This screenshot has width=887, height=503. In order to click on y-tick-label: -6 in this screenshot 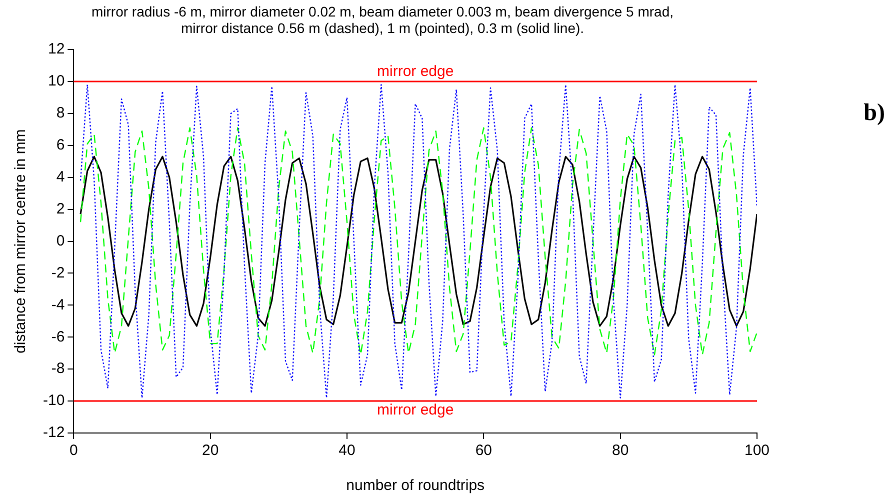, I will do `click(58, 337)`.